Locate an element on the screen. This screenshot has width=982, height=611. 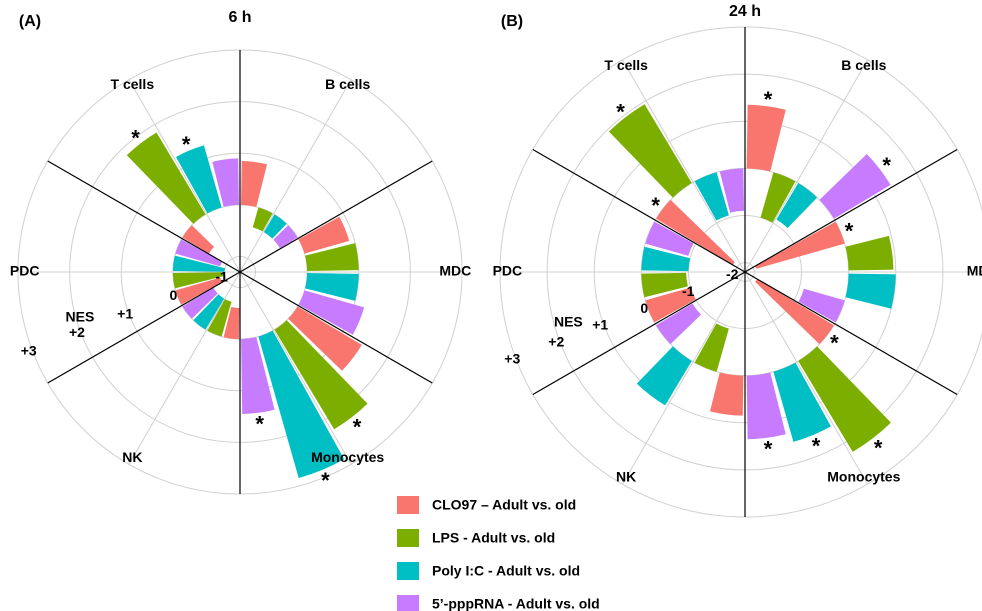
r-tick-label: -2 is located at coordinates (732, 274).